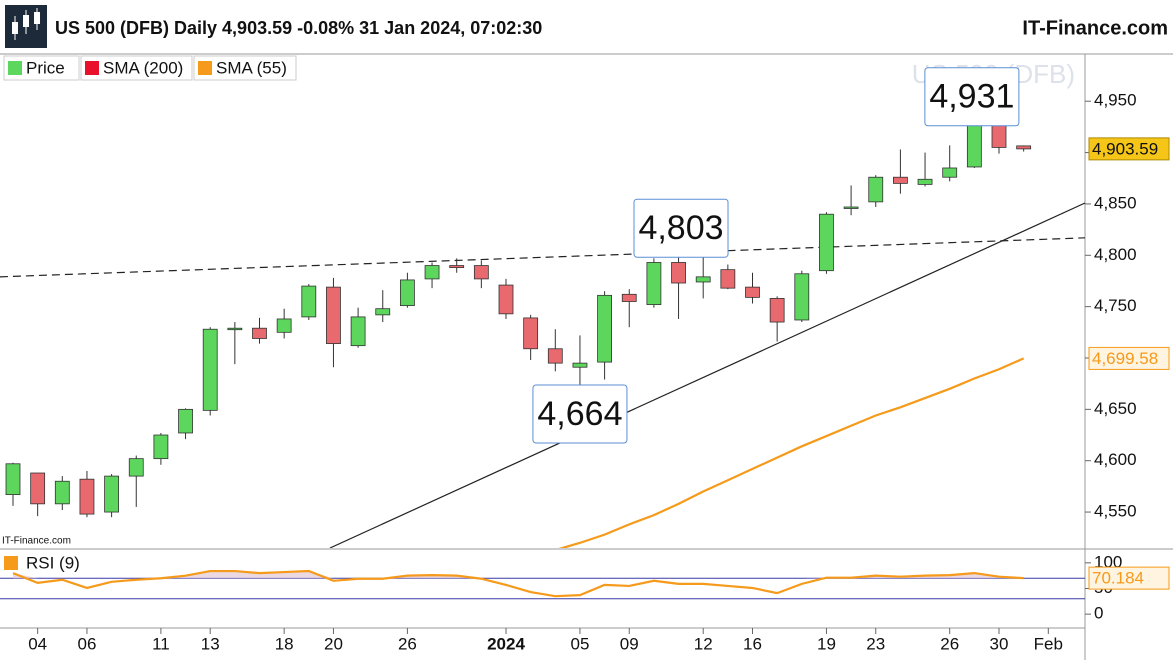 The image size is (1173, 660). Describe the element at coordinates (506, 643) in the screenshot. I see `x-tick-label: 2024` at that location.